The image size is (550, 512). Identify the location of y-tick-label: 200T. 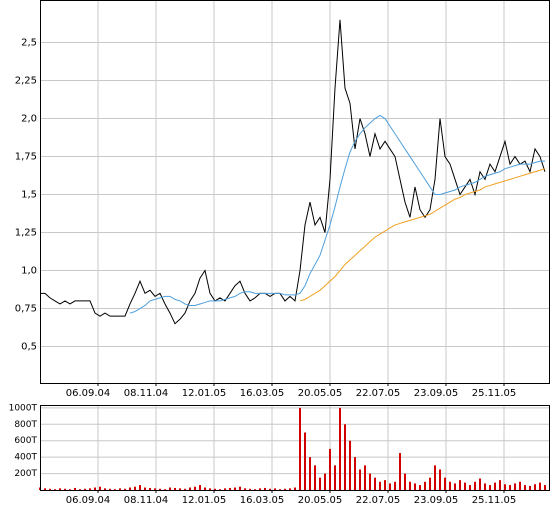
(25, 474).